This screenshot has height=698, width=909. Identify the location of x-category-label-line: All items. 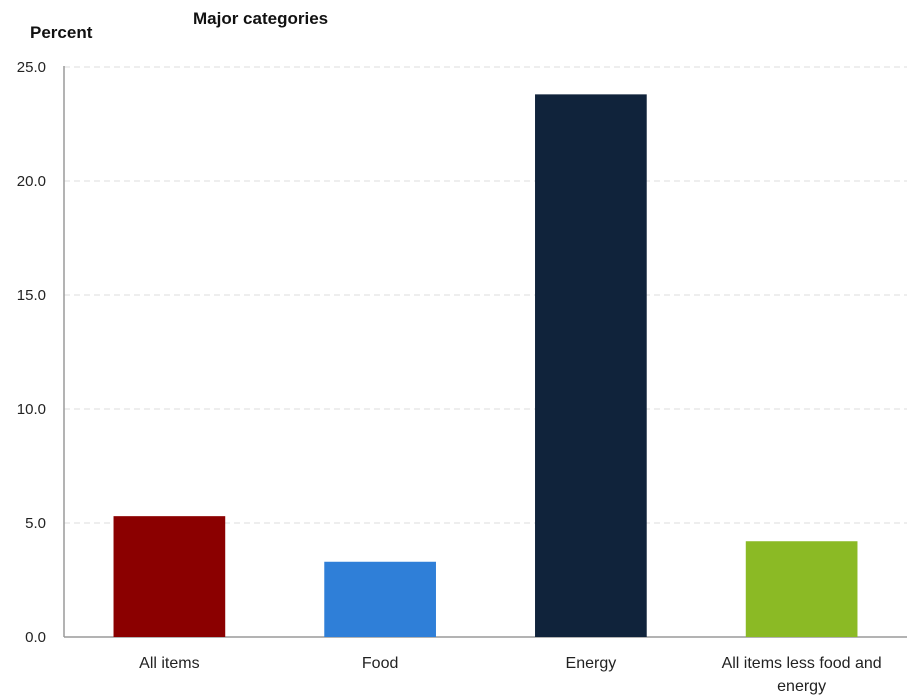
(169, 663).